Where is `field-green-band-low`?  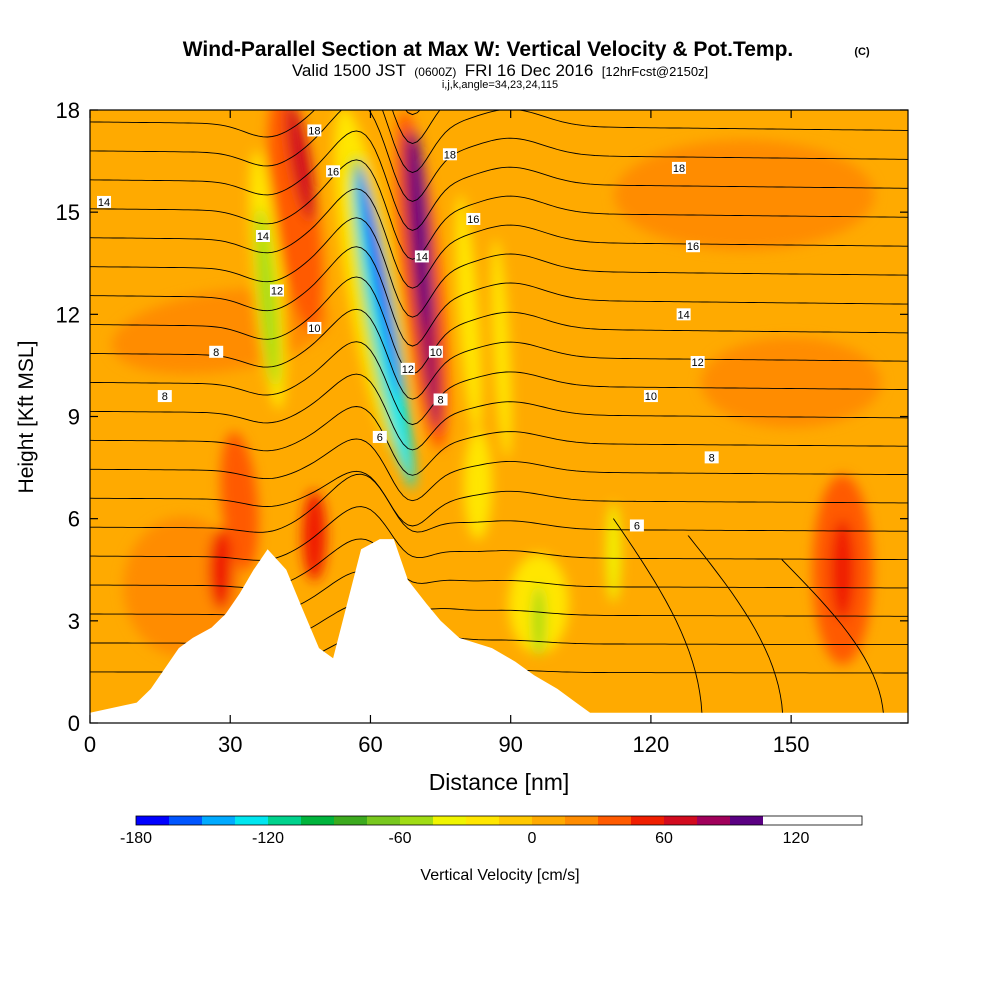 field-green-band-low is located at coordinates (477, 484).